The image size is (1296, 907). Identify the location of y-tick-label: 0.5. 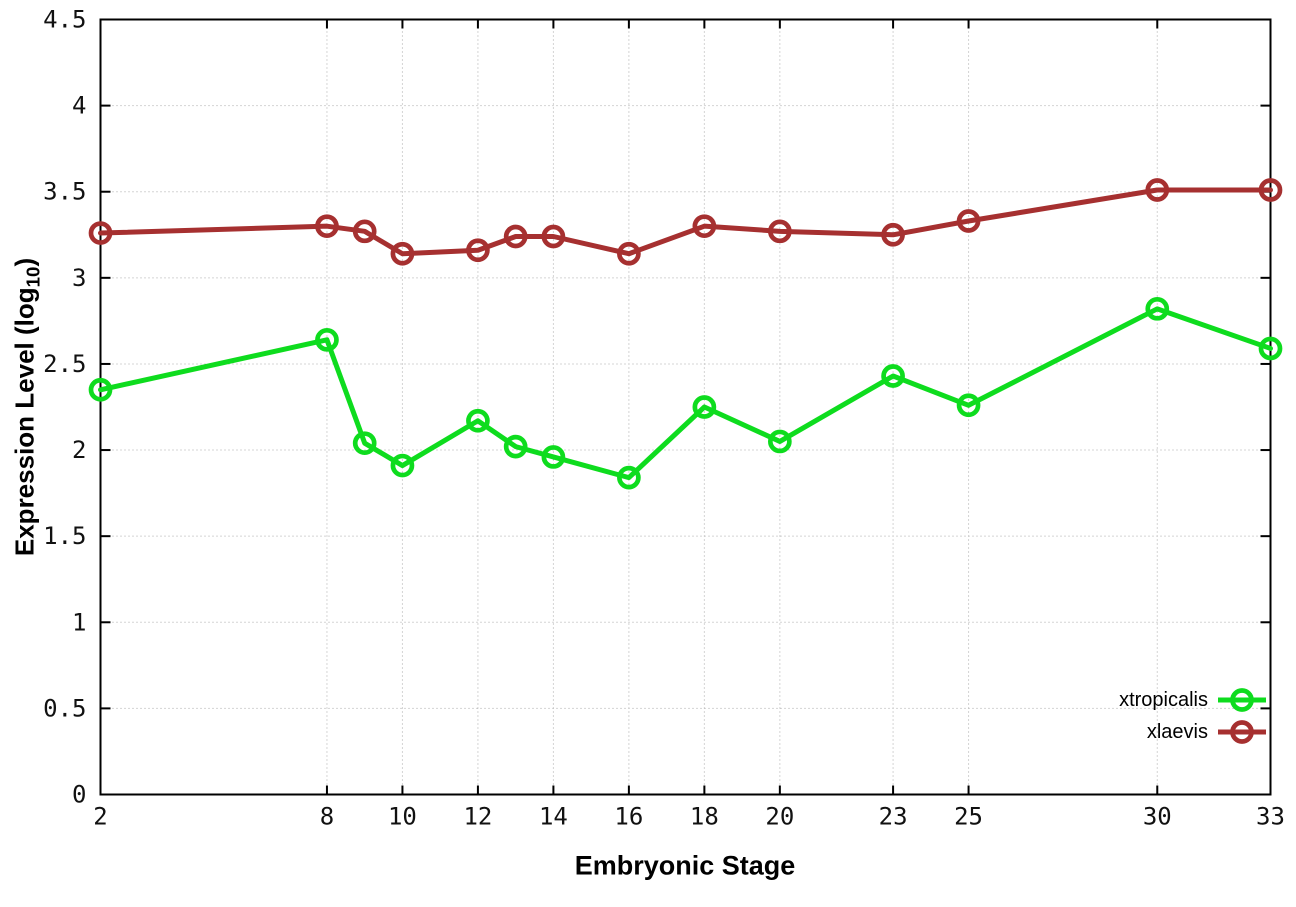
(64, 708).